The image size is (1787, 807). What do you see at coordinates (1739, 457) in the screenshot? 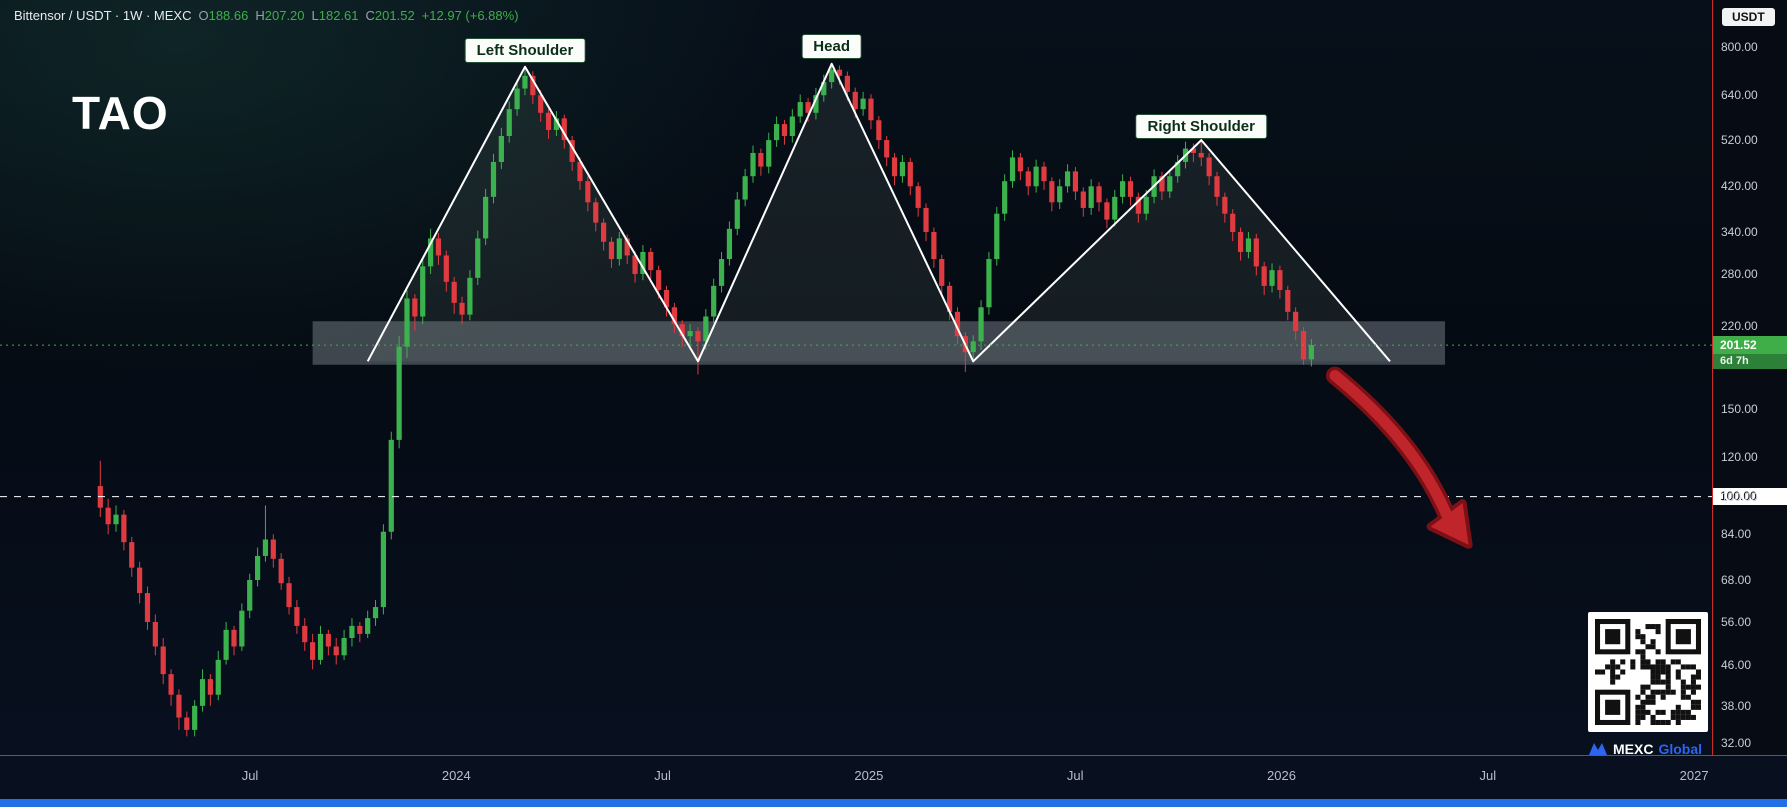
I see `price-tick: 120.00` at bounding box center [1739, 457].